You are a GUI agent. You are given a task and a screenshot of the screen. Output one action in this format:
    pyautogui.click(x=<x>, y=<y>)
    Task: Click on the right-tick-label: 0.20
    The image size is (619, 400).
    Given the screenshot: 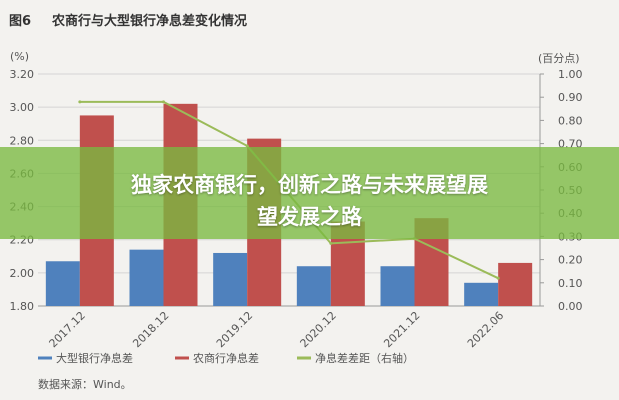 What is the action you would take?
    pyautogui.click(x=570, y=260)
    